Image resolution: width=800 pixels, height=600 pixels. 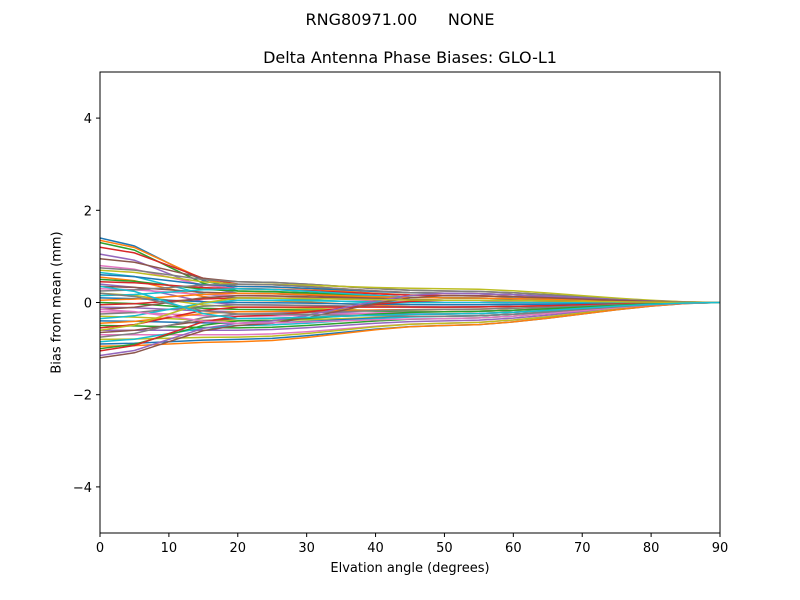 I want to click on y-tick-label: −2, so click(x=82, y=396).